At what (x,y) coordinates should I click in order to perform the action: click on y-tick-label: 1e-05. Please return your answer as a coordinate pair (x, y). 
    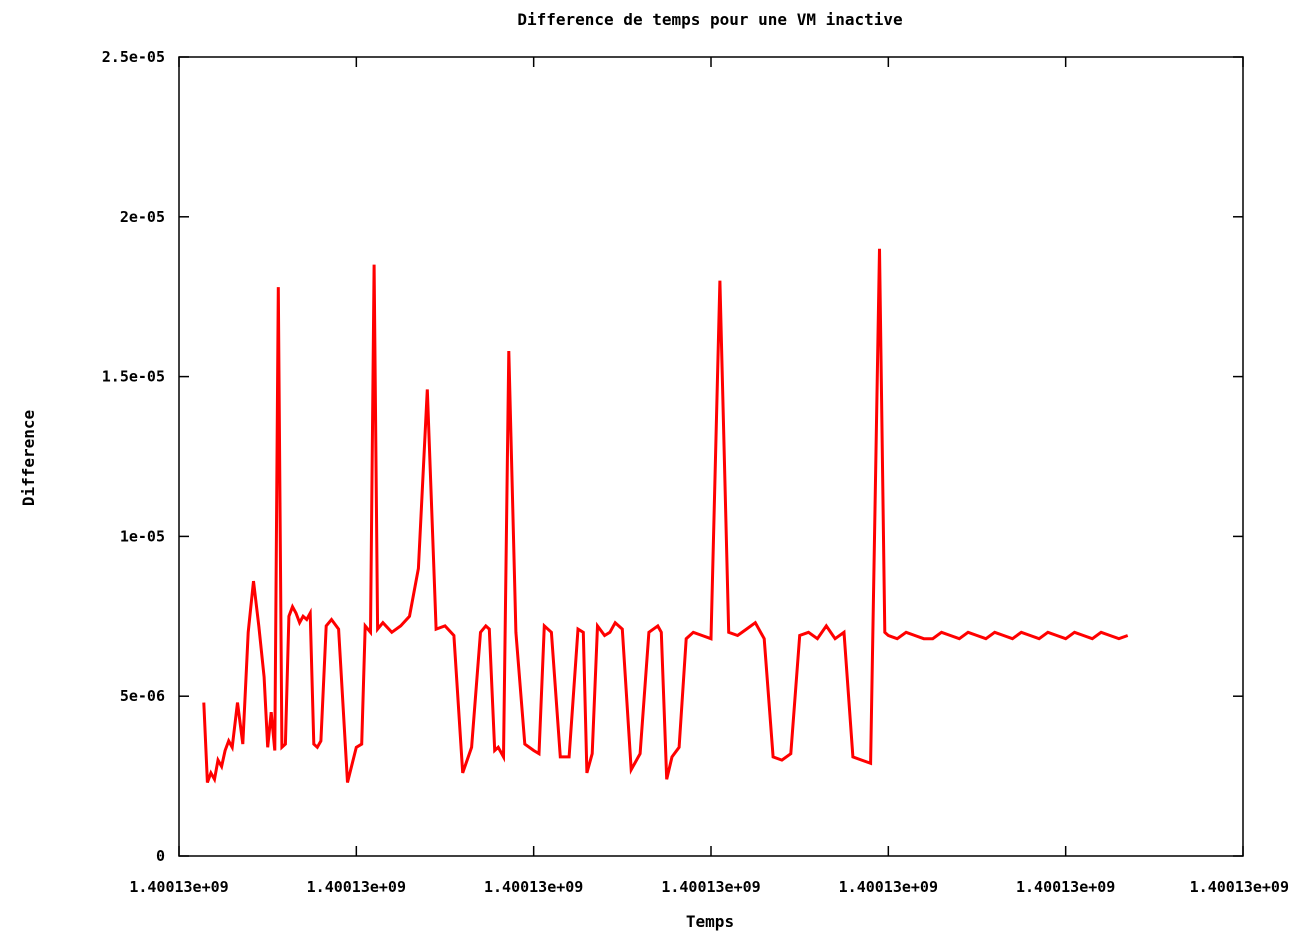
    Looking at the image, I should click on (142, 536).